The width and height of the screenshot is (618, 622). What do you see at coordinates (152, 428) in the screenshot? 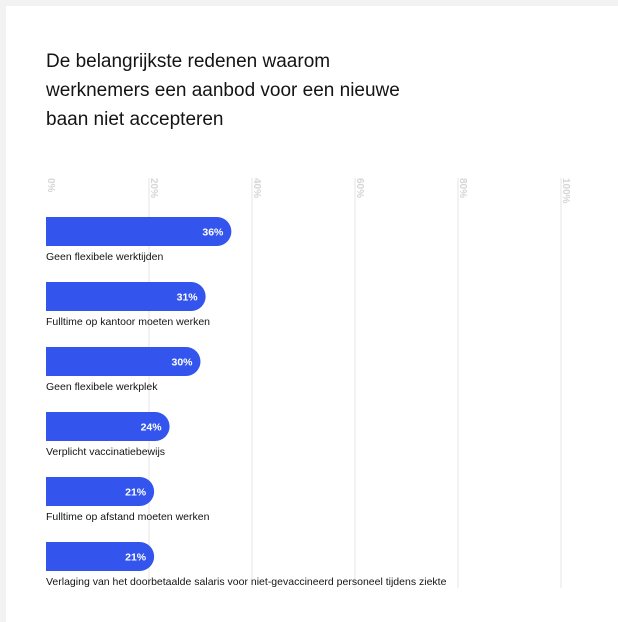
I see `bar-value-label-4: 24%` at bounding box center [152, 428].